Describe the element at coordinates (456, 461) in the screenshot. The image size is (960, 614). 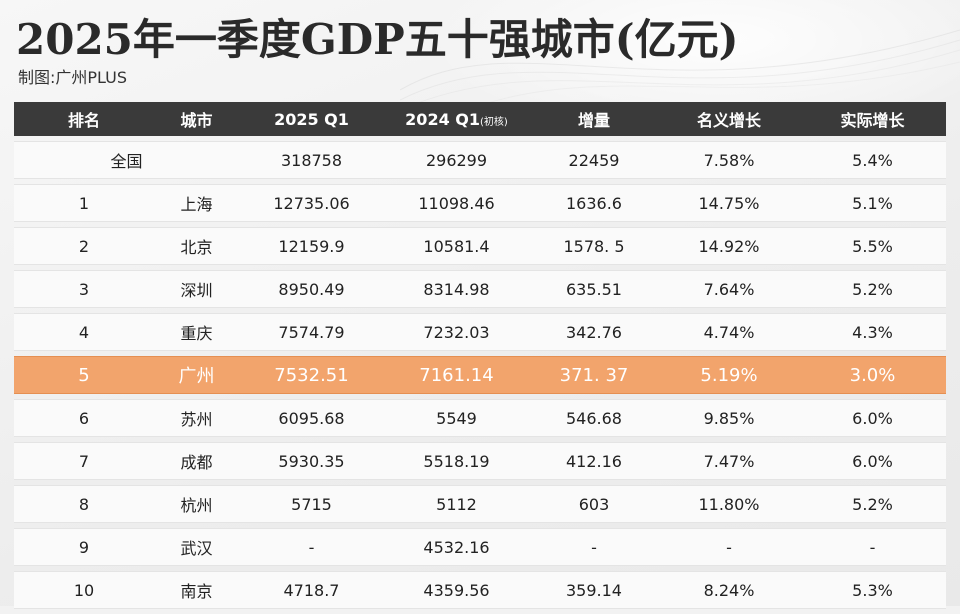
I see `gdp-2024-q1-cell: 5518.19` at that location.